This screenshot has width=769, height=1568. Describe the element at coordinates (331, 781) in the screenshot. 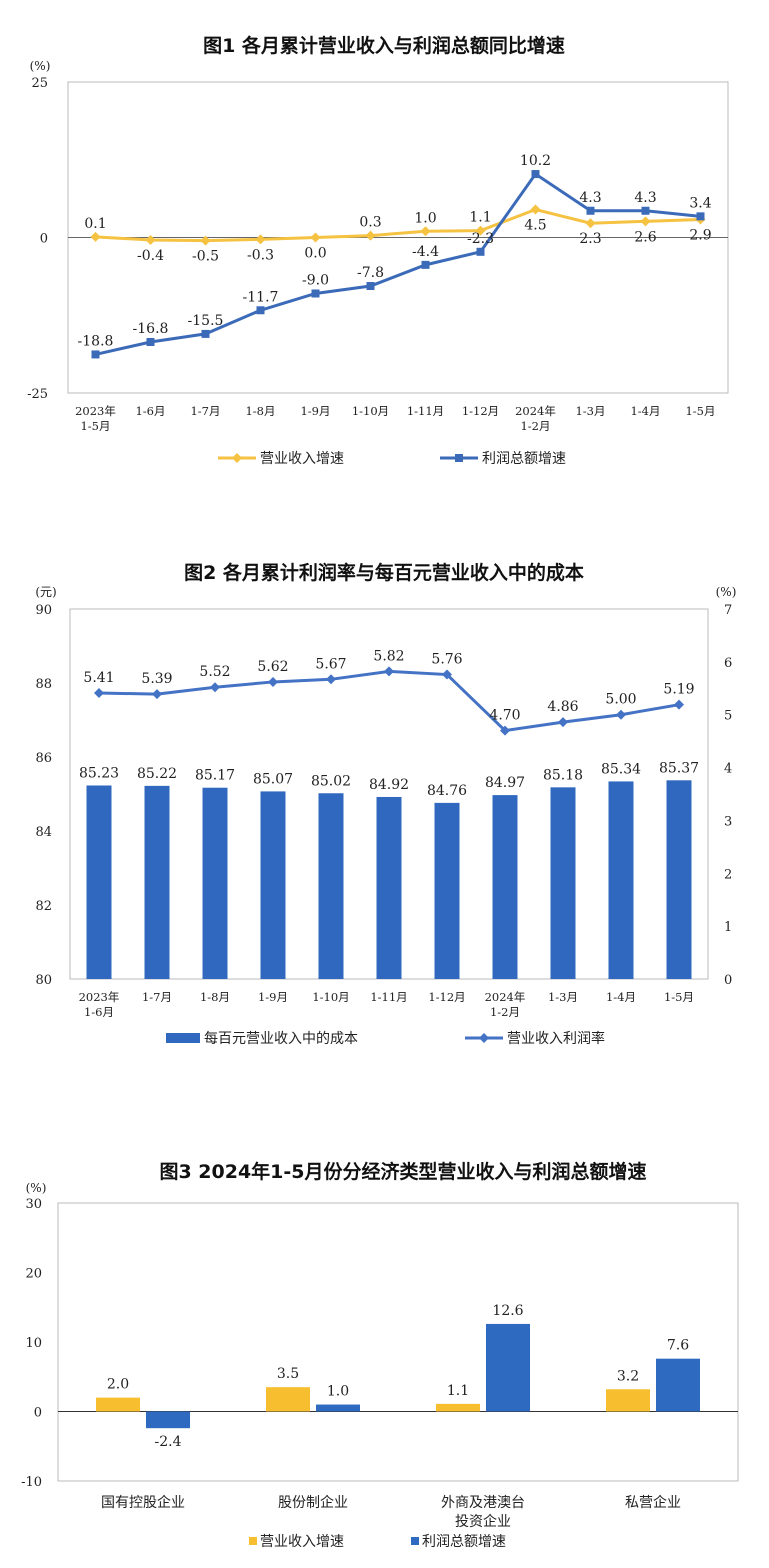

I see `chart2-cost-label: 85.02` at that location.